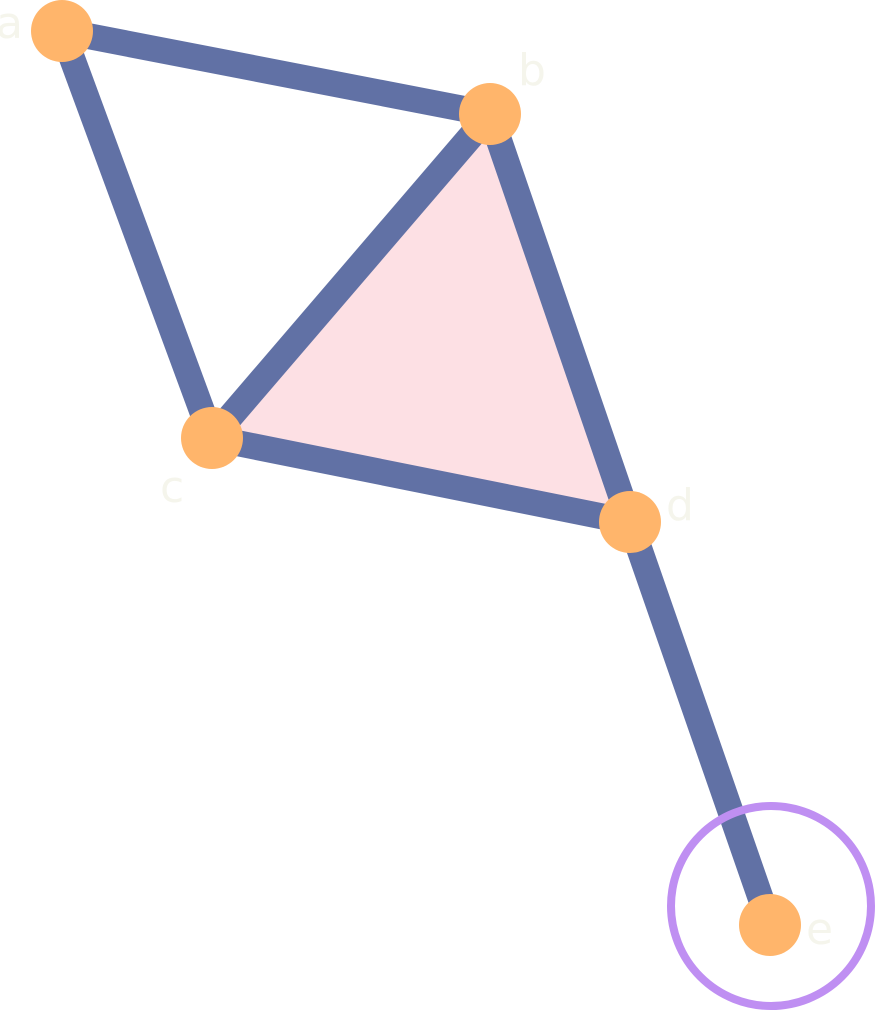 This screenshot has width=875, height=1011. What do you see at coordinates (276, 72) in the screenshot?
I see `edge-a-b` at bounding box center [276, 72].